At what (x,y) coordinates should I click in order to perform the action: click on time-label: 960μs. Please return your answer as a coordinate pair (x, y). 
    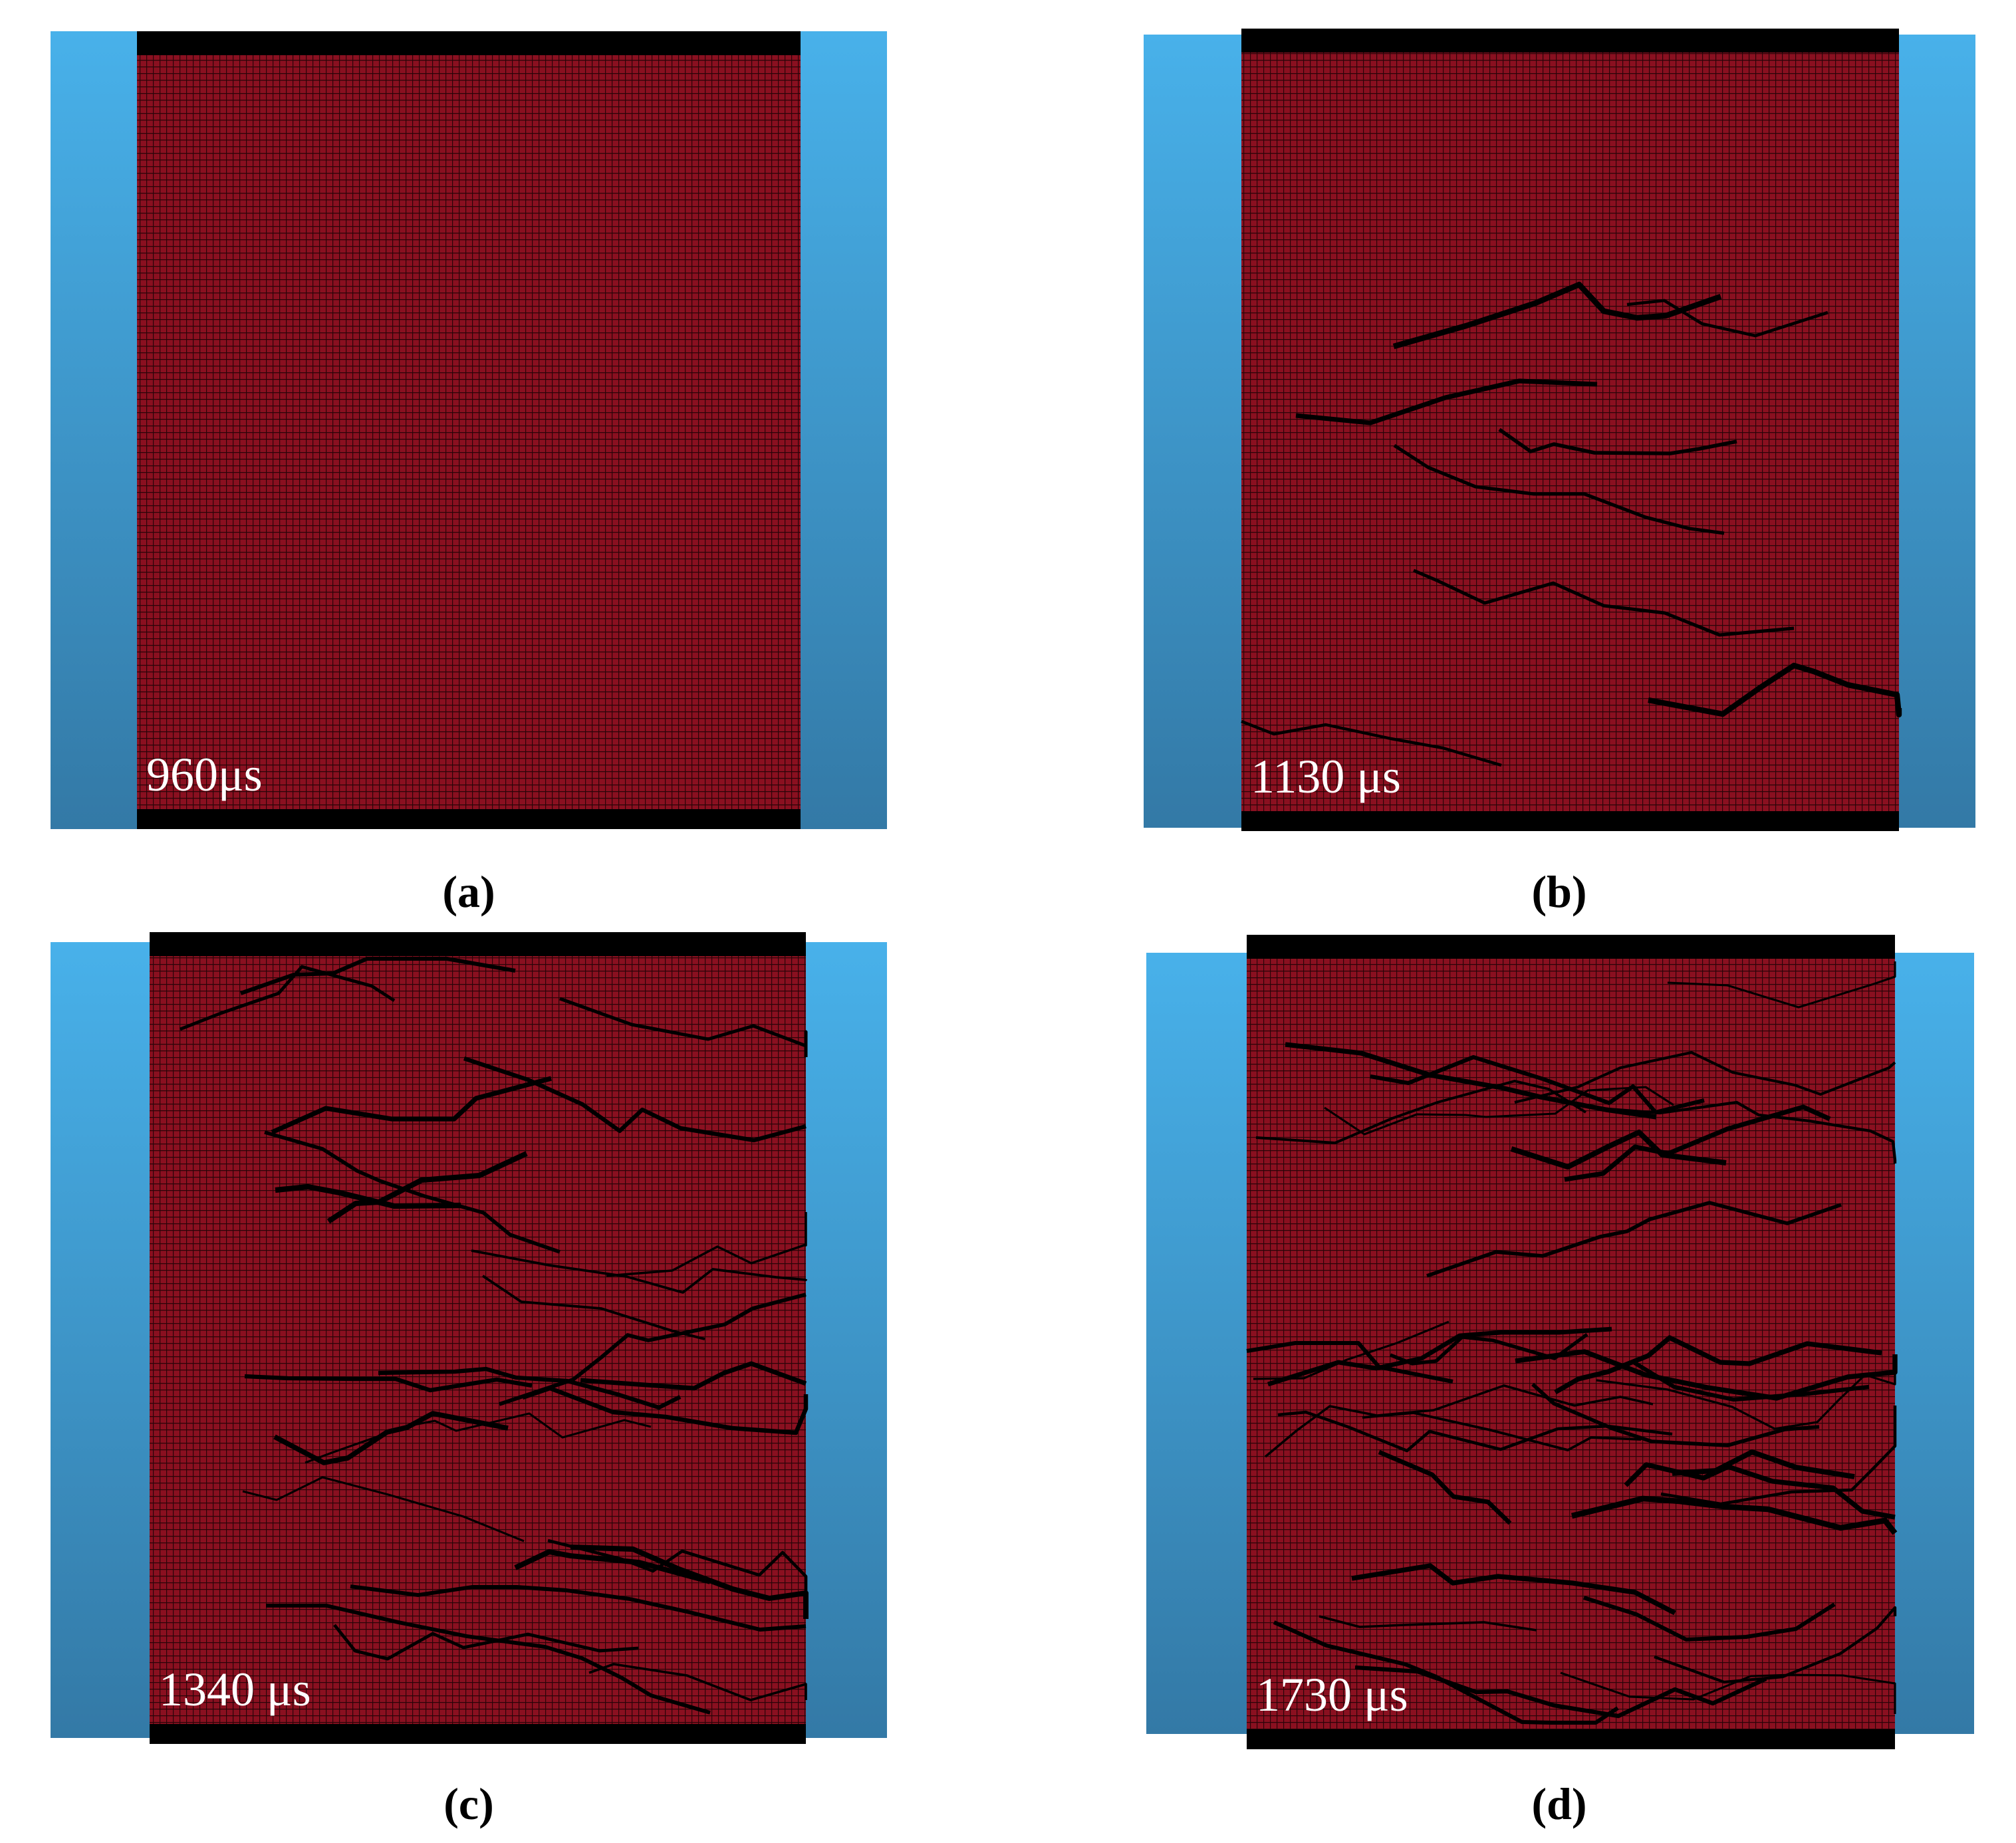
    Looking at the image, I should click on (205, 774).